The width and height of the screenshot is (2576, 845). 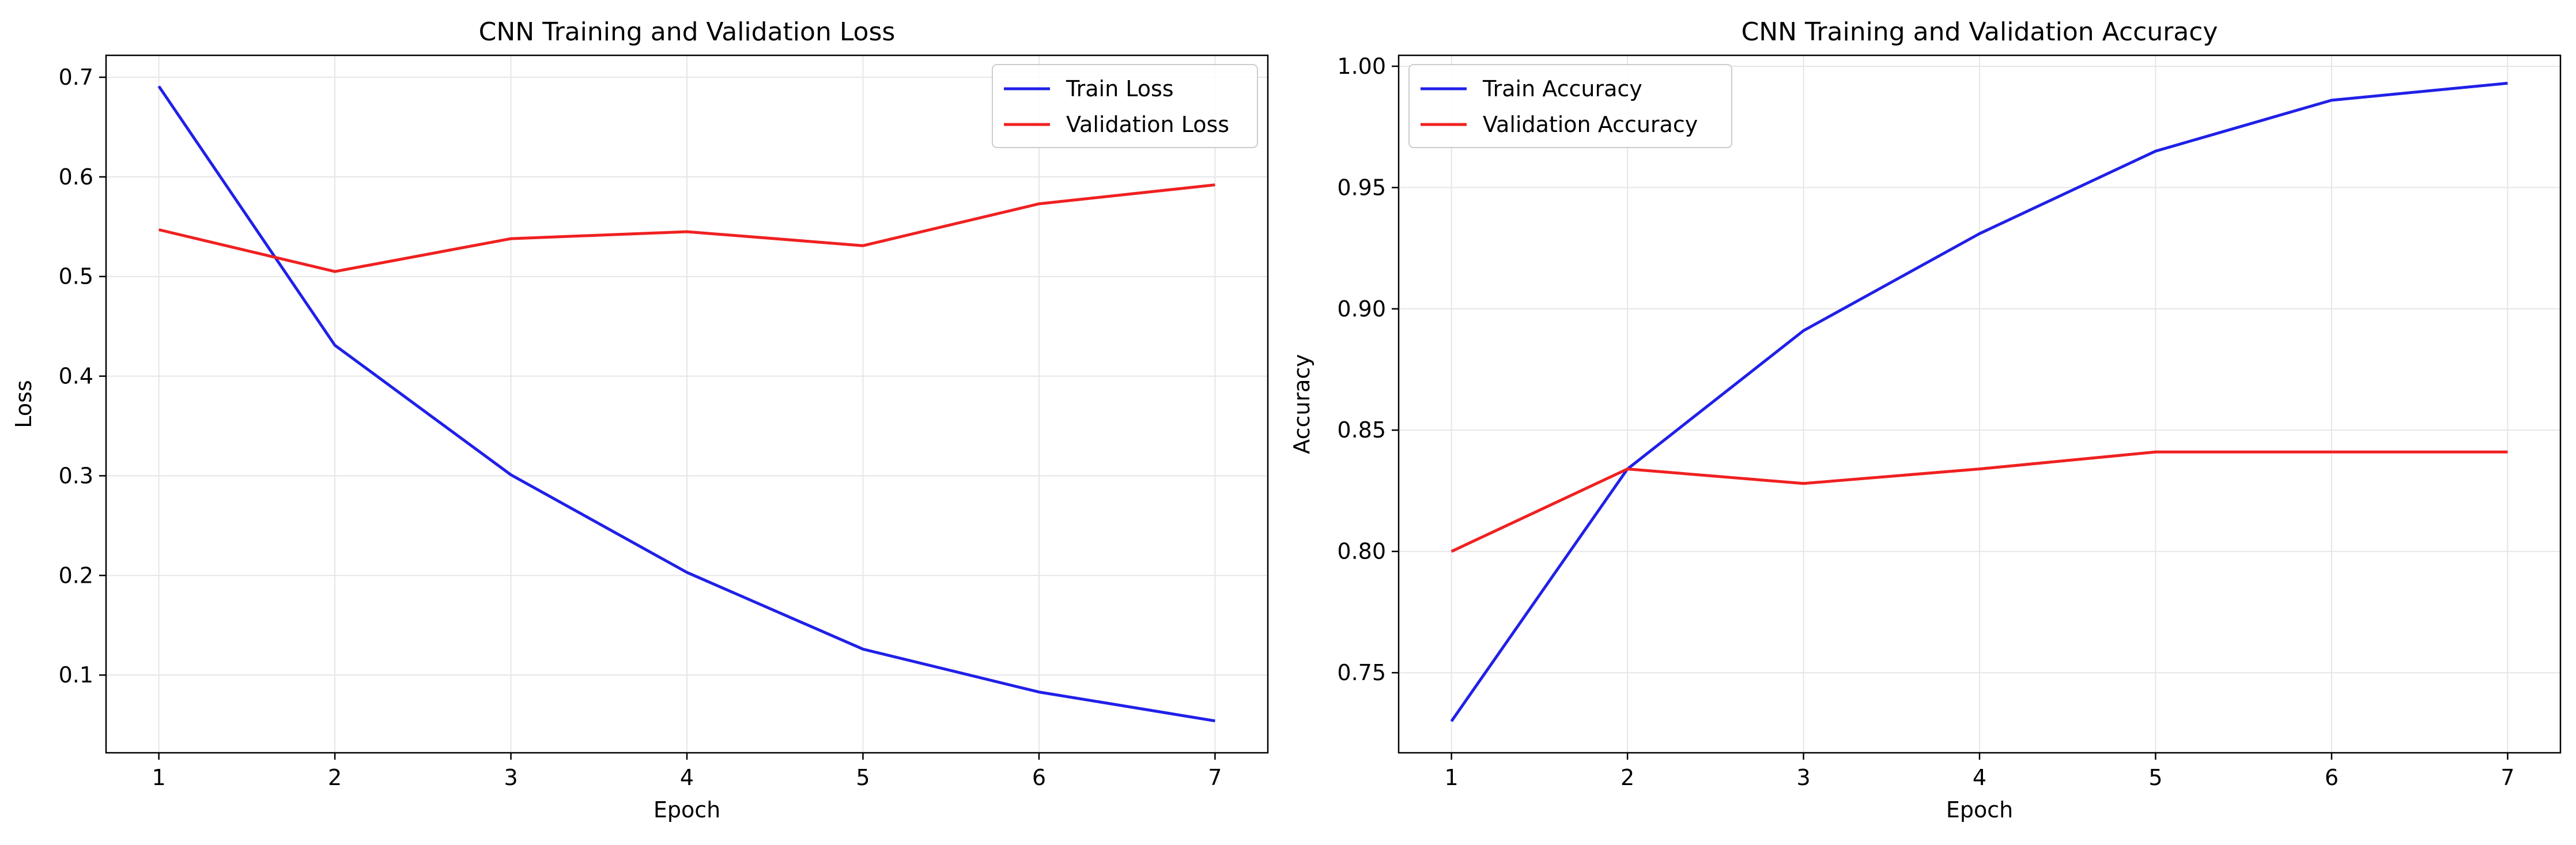 What do you see at coordinates (1361, 309) in the screenshot?
I see `y-tick-label: 0.90` at bounding box center [1361, 309].